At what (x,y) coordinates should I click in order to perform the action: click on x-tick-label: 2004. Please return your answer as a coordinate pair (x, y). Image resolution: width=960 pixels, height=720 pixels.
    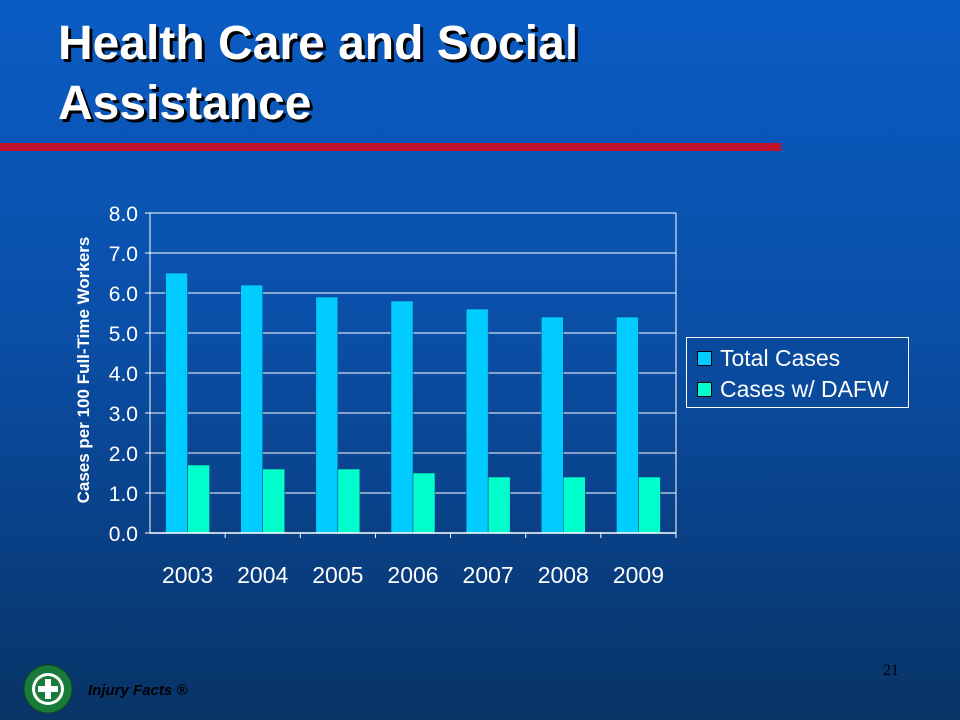
    Looking at the image, I should click on (262, 575).